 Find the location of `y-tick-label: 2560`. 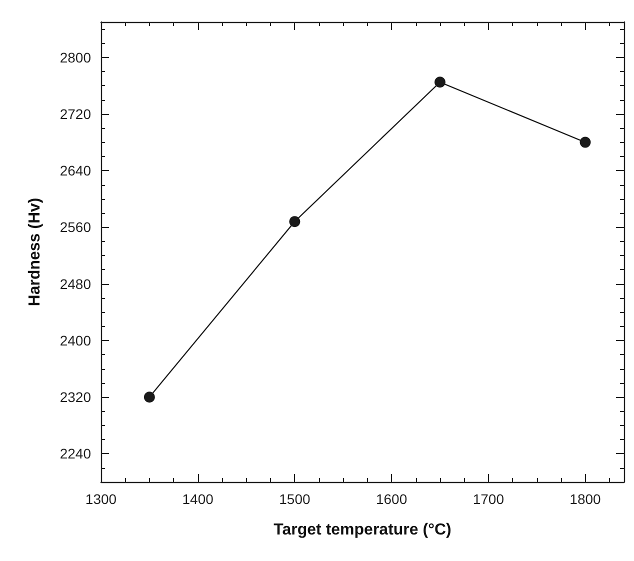

y-tick-label: 2560 is located at coordinates (76, 227).